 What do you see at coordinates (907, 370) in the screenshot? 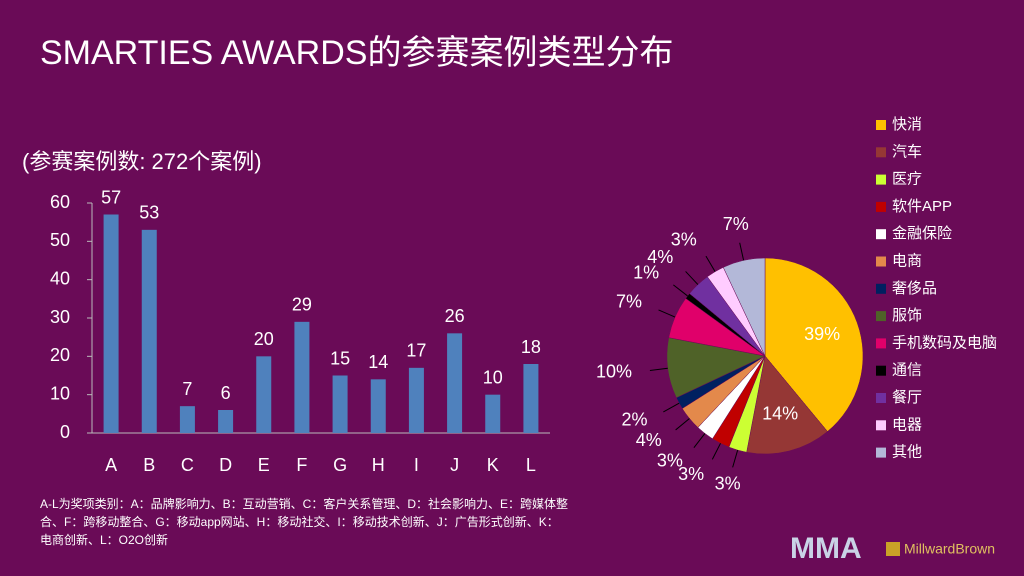
I see `legend-label: 通信` at bounding box center [907, 370].